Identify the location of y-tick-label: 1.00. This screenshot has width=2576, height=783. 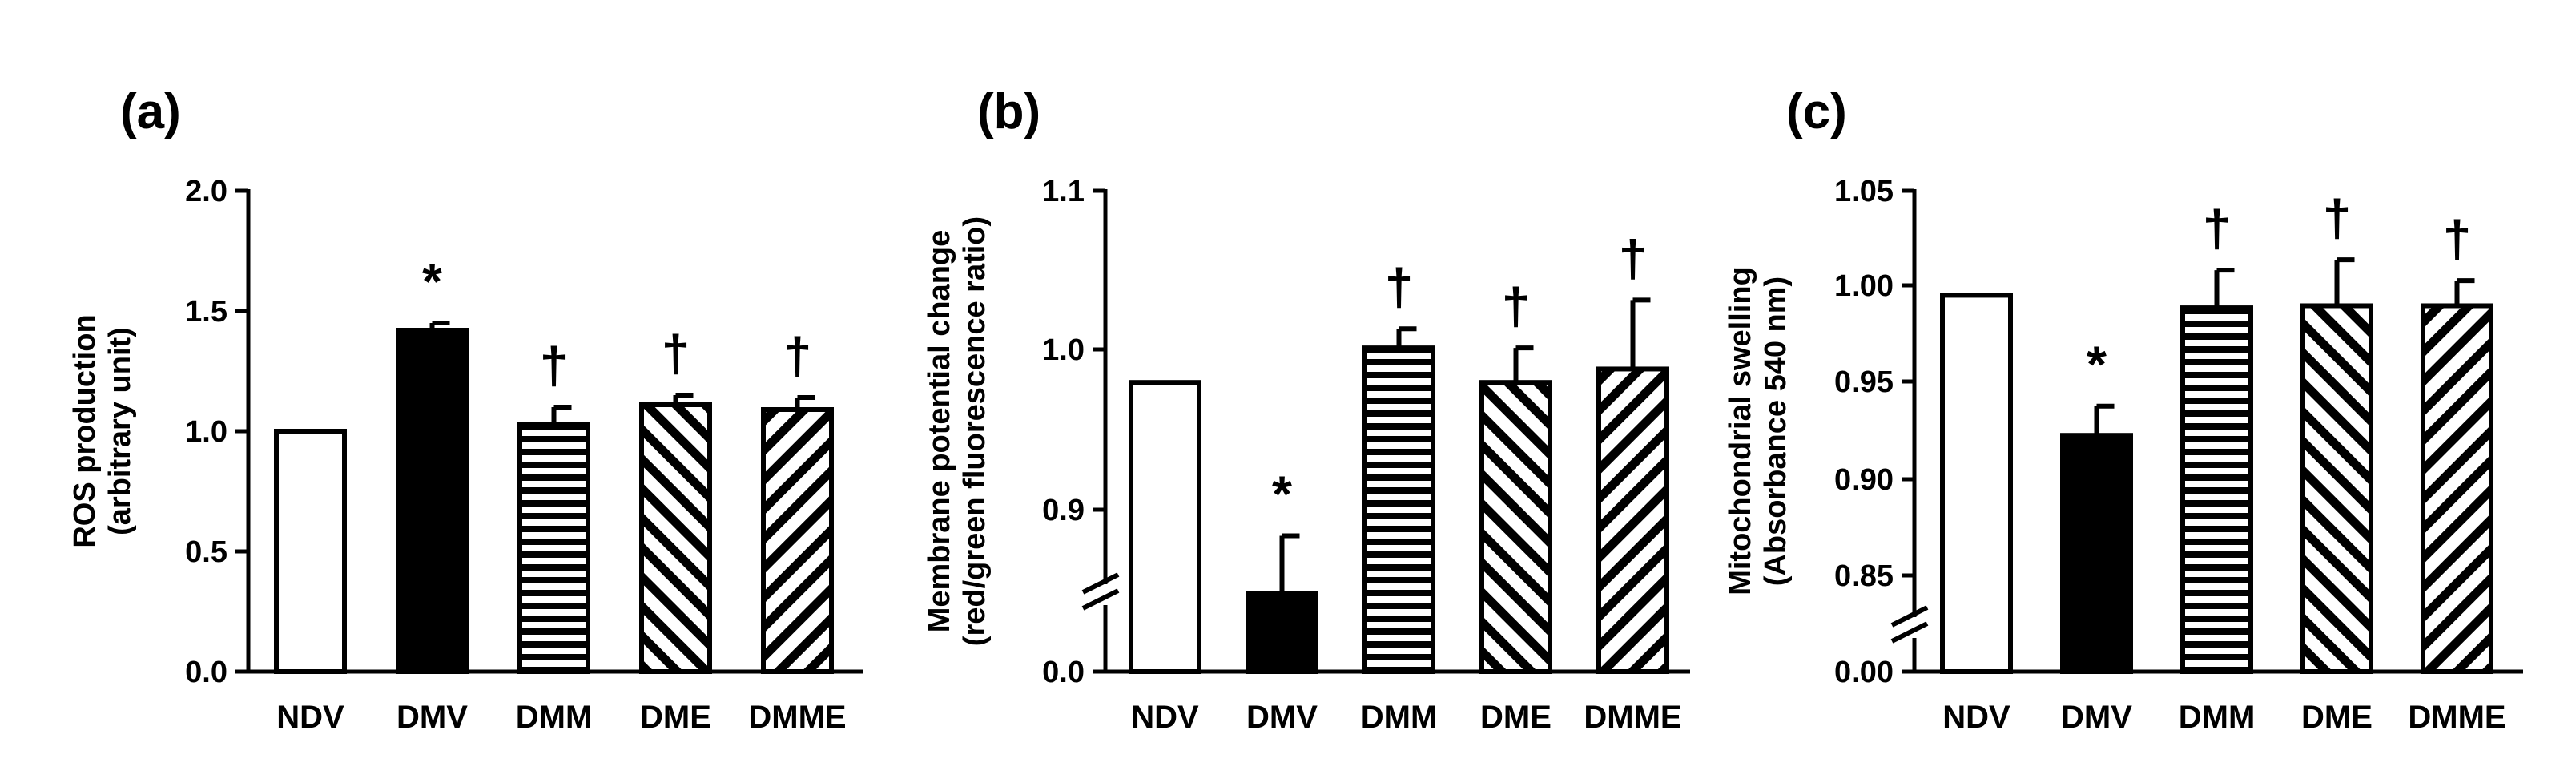
(1864, 286).